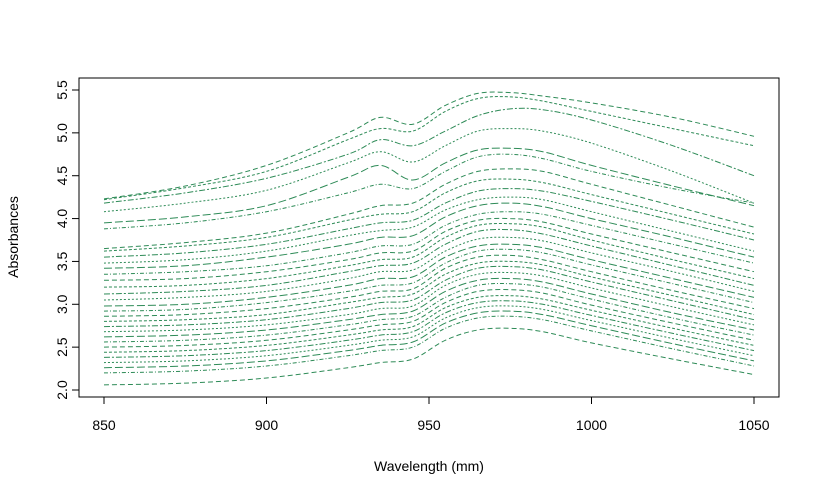 Image resolution: width=820 pixels, height=496 pixels. I want to click on x-tick-label: 900, so click(267, 425).